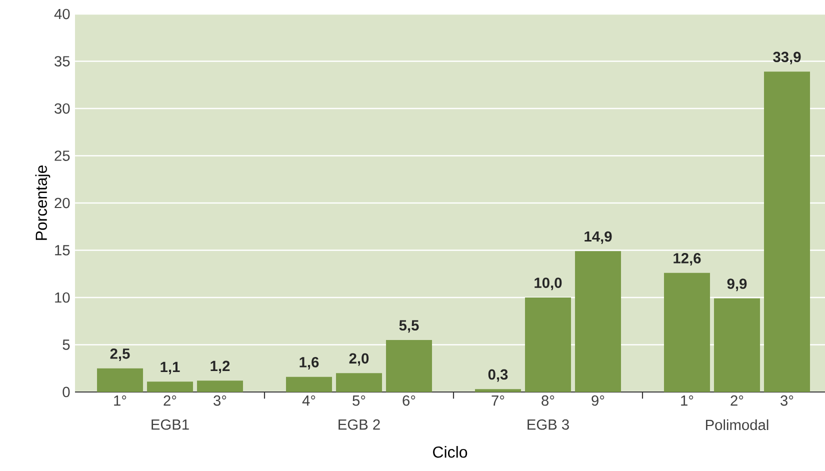 The height and width of the screenshot is (471, 825). Describe the element at coordinates (42, 202) in the screenshot. I see `y-axis-title: Porcentaje` at that location.